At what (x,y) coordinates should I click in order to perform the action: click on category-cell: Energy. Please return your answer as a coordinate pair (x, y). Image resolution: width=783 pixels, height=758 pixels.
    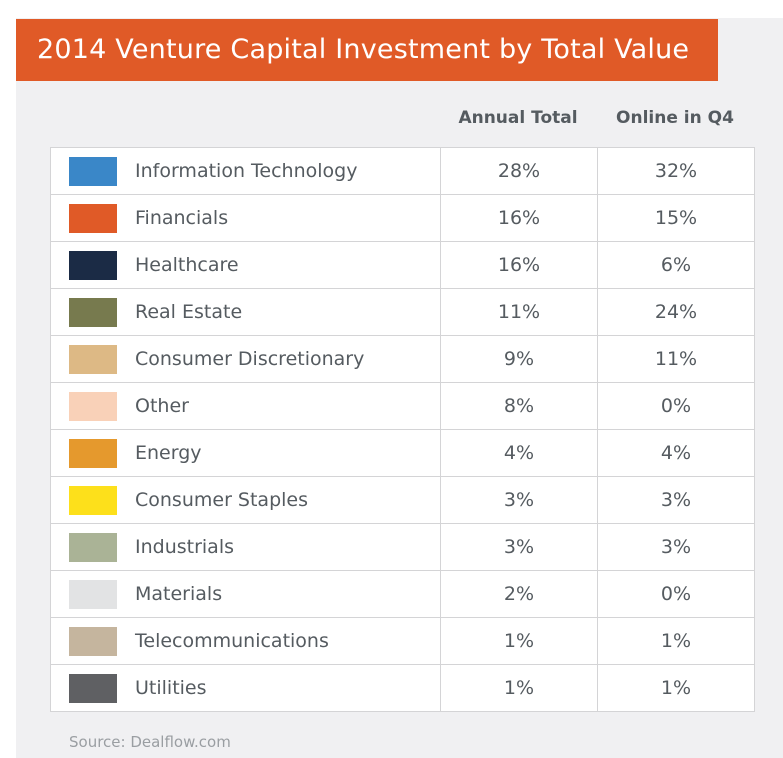
    Looking at the image, I should click on (245, 453).